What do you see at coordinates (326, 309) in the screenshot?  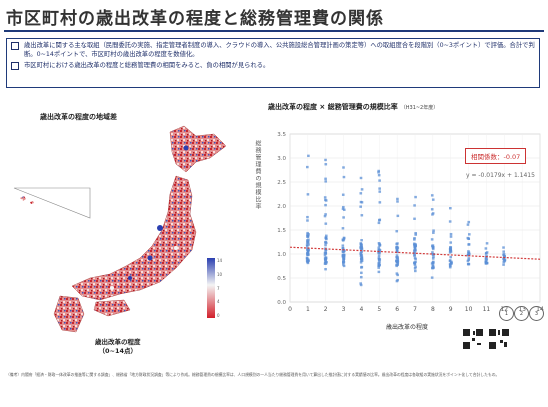 I see `x-tick-label: 2` at bounding box center [326, 309].